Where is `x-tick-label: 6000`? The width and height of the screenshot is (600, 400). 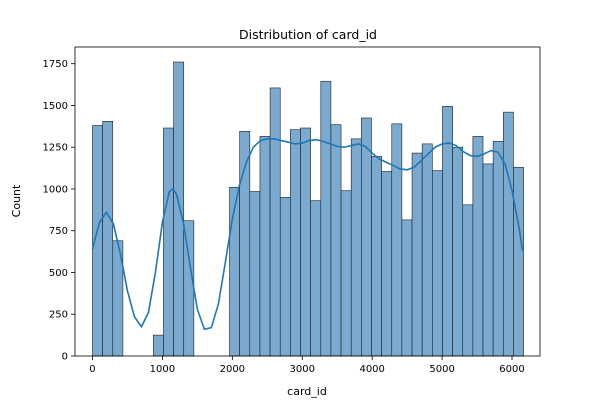
x-tick-label: 6000 is located at coordinates (511, 369).